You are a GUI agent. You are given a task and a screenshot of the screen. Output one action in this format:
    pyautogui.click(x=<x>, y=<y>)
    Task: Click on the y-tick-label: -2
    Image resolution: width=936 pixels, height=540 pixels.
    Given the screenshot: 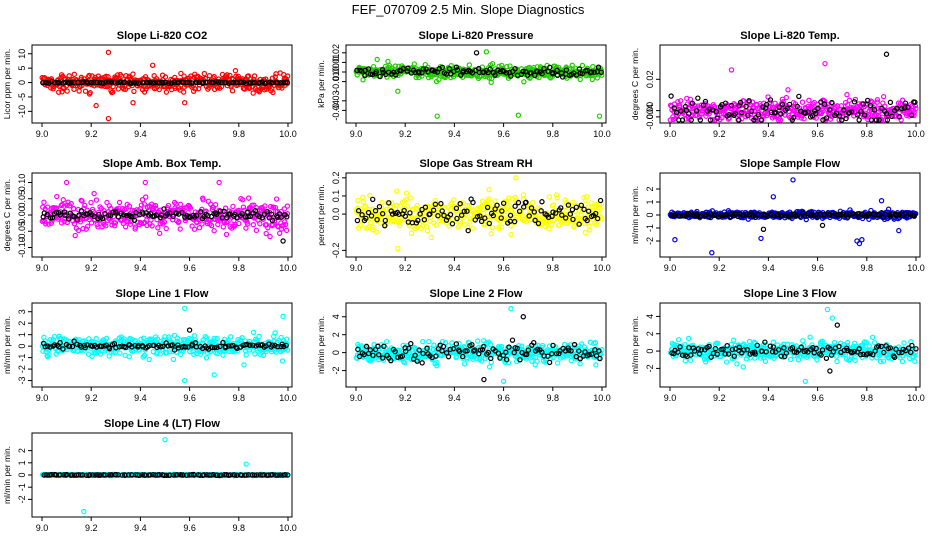 What is the action you would take?
    pyautogui.click(x=336, y=371)
    